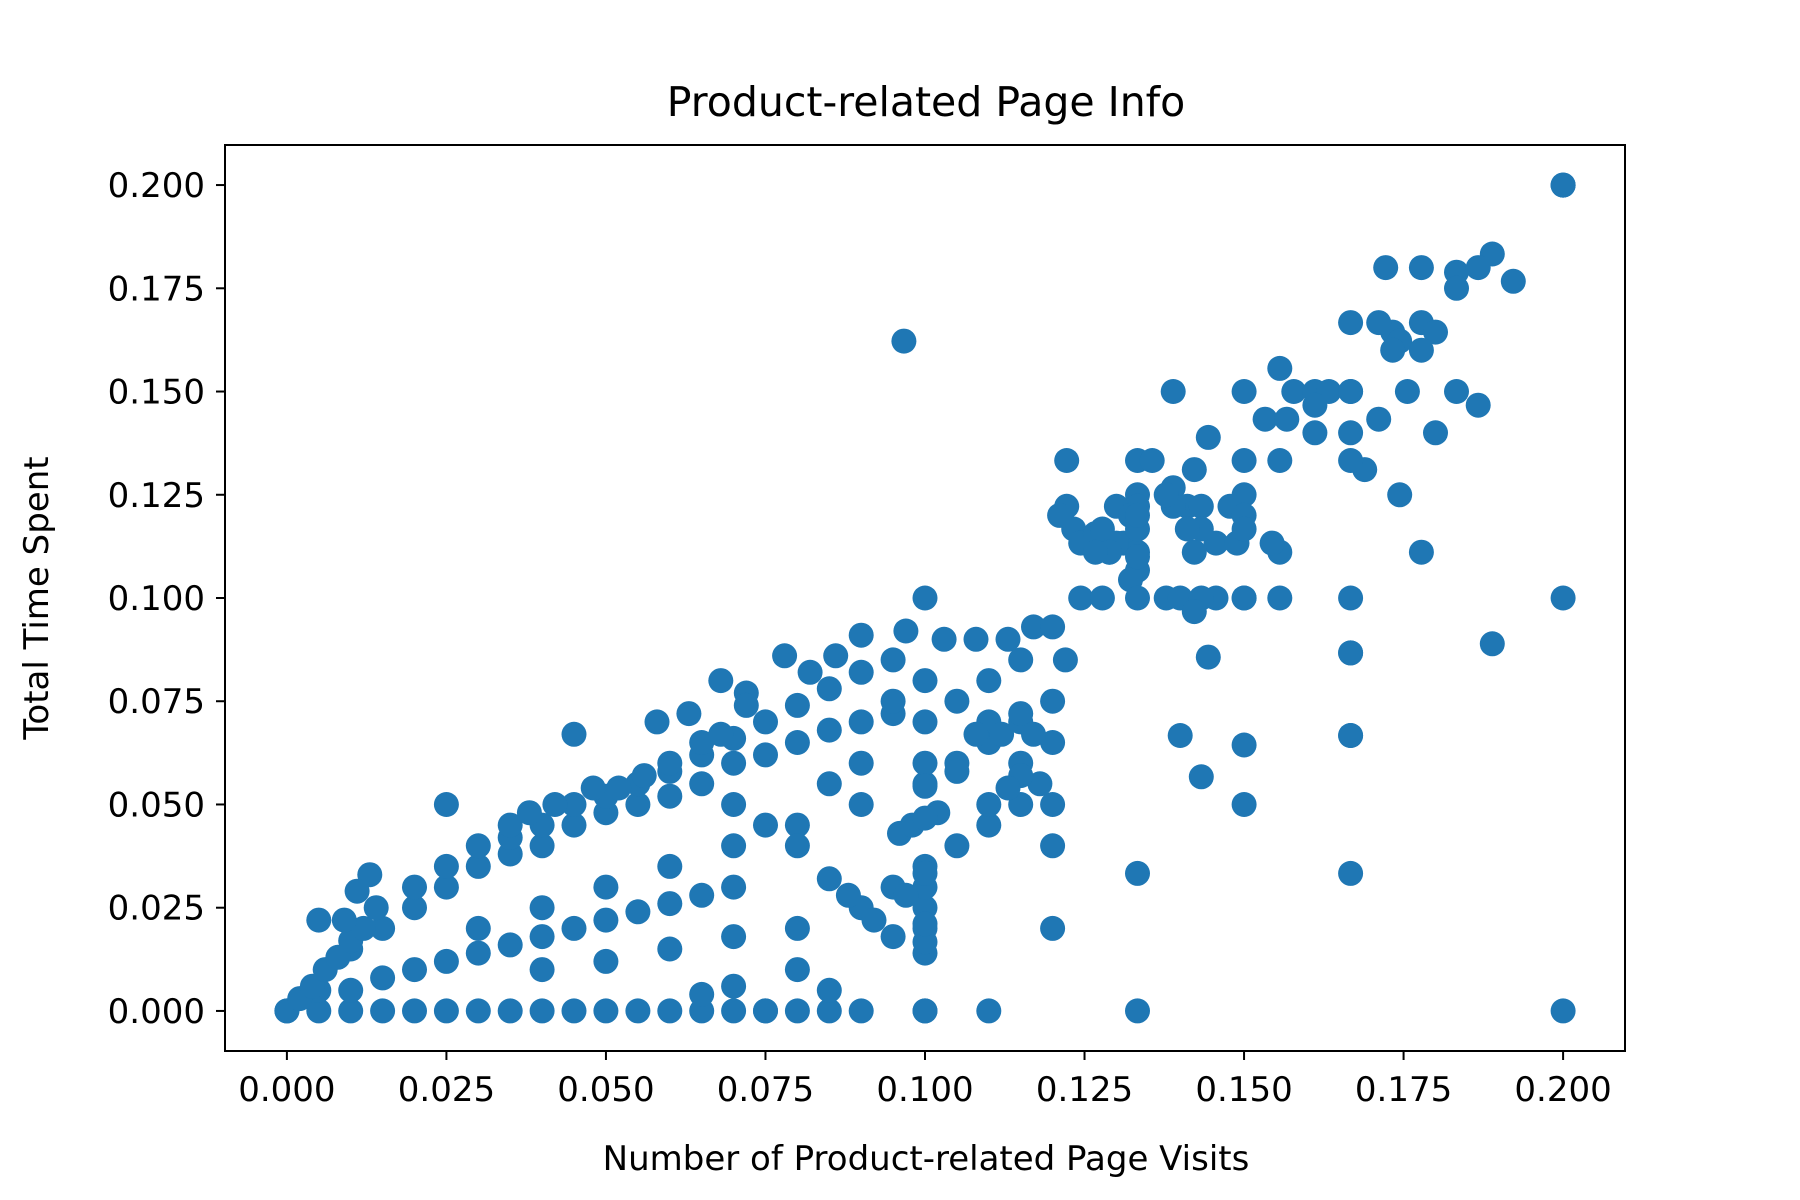 The height and width of the screenshot is (1200, 1800). I want to click on x-tick-label: 0.000, so click(286, 1090).